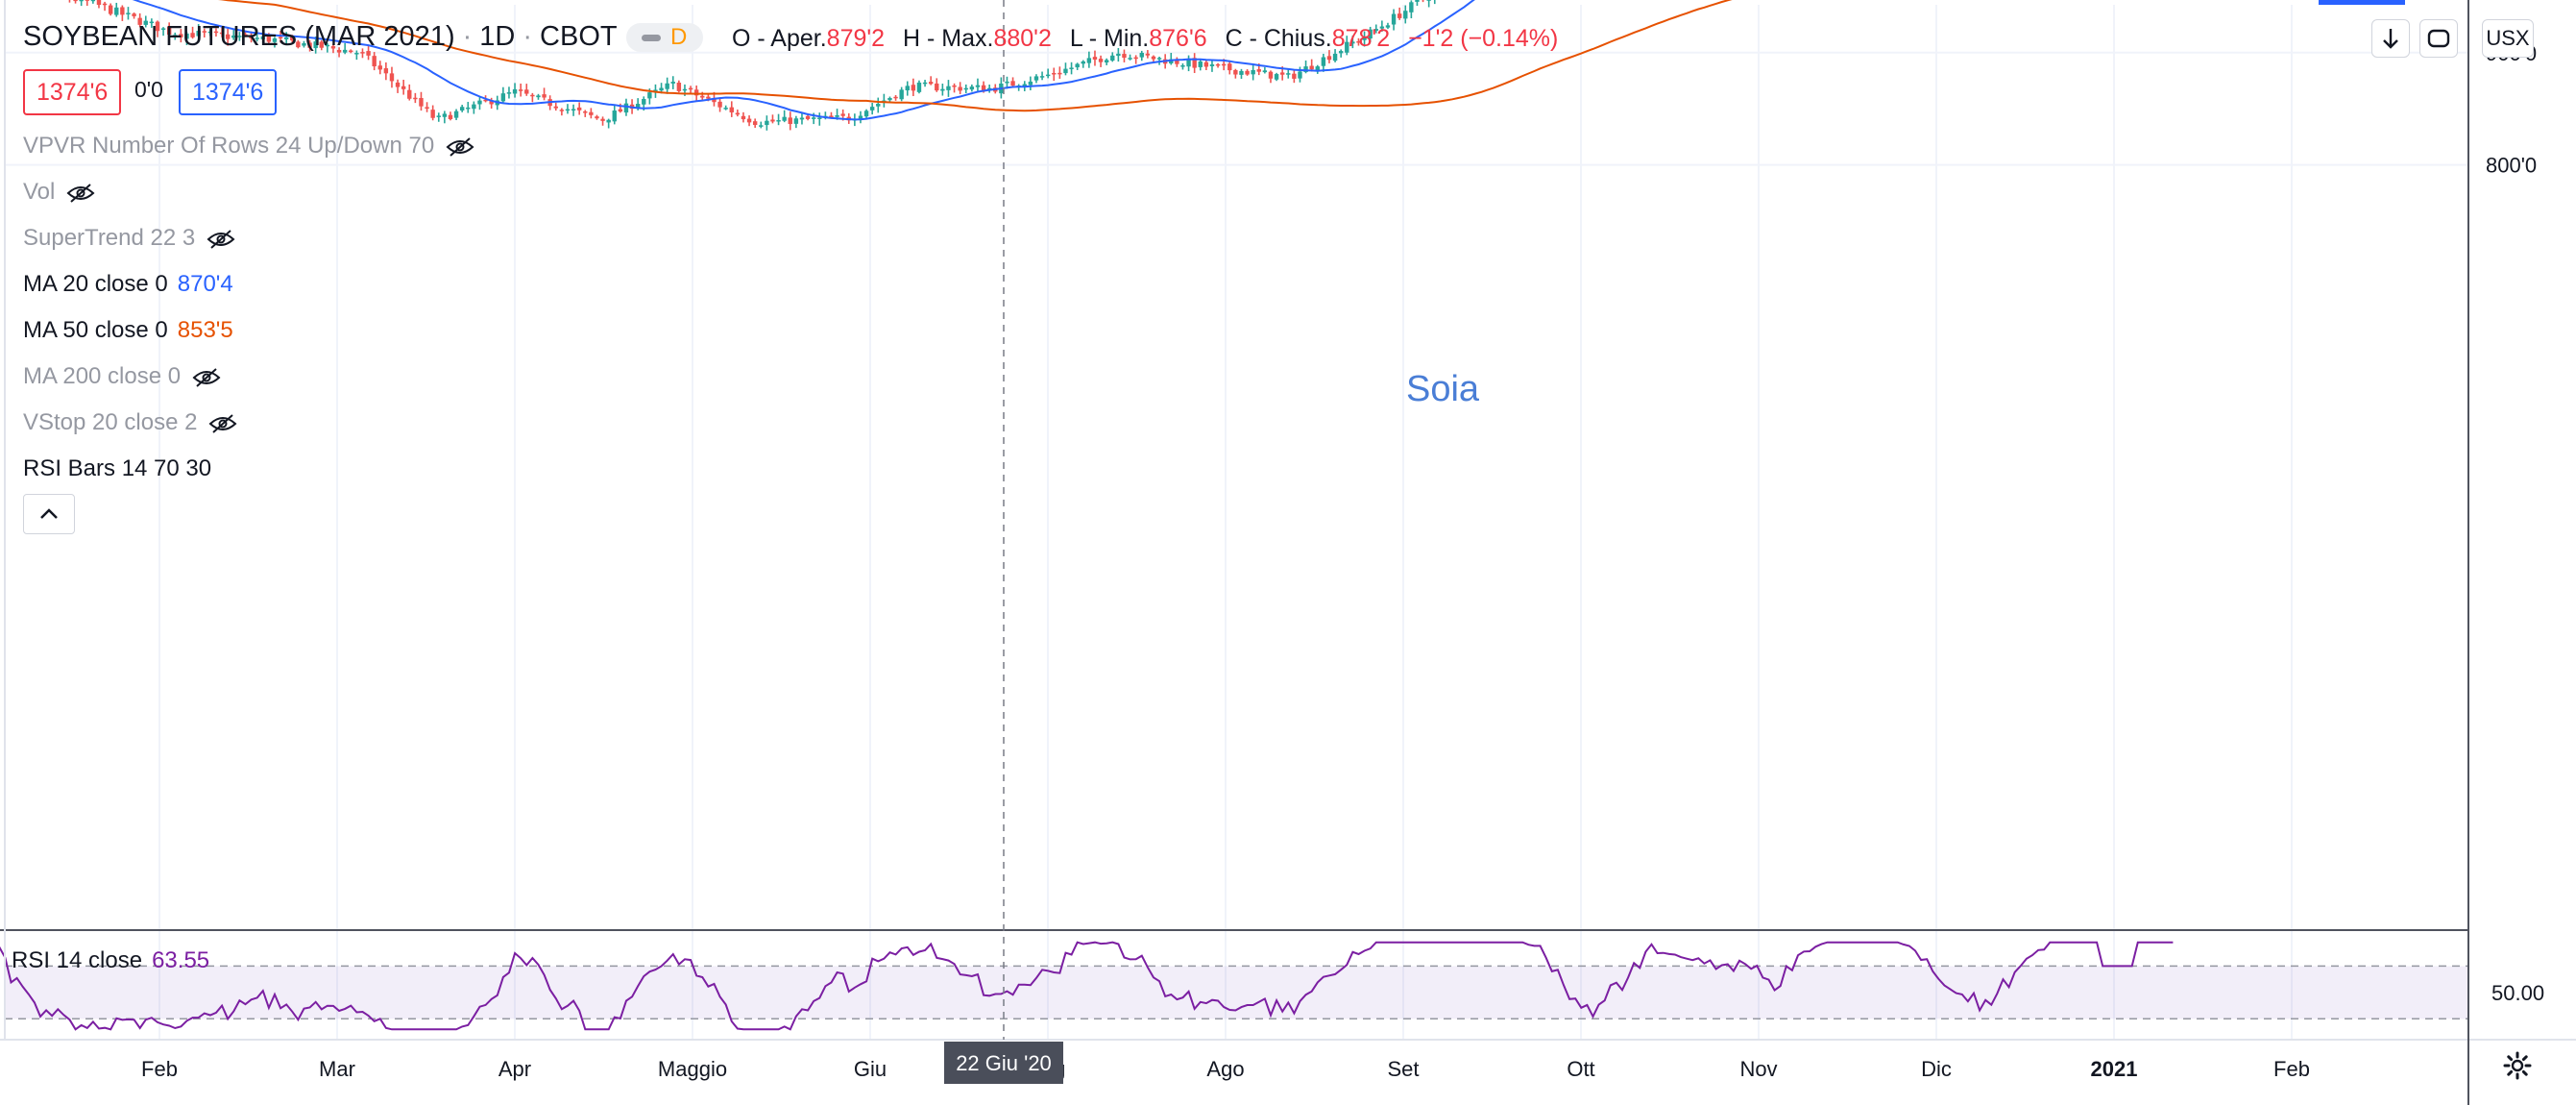  Describe the element at coordinates (2390, 38) in the screenshot. I see `download-button` at that location.